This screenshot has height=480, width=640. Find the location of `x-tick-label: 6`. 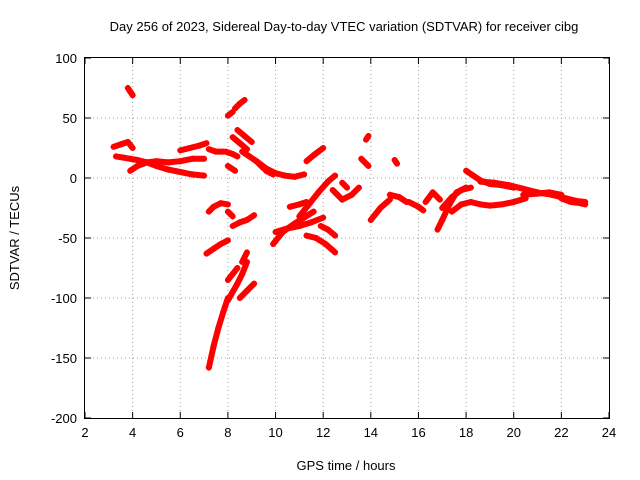

x-tick-label: 6 is located at coordinates (180, 432).